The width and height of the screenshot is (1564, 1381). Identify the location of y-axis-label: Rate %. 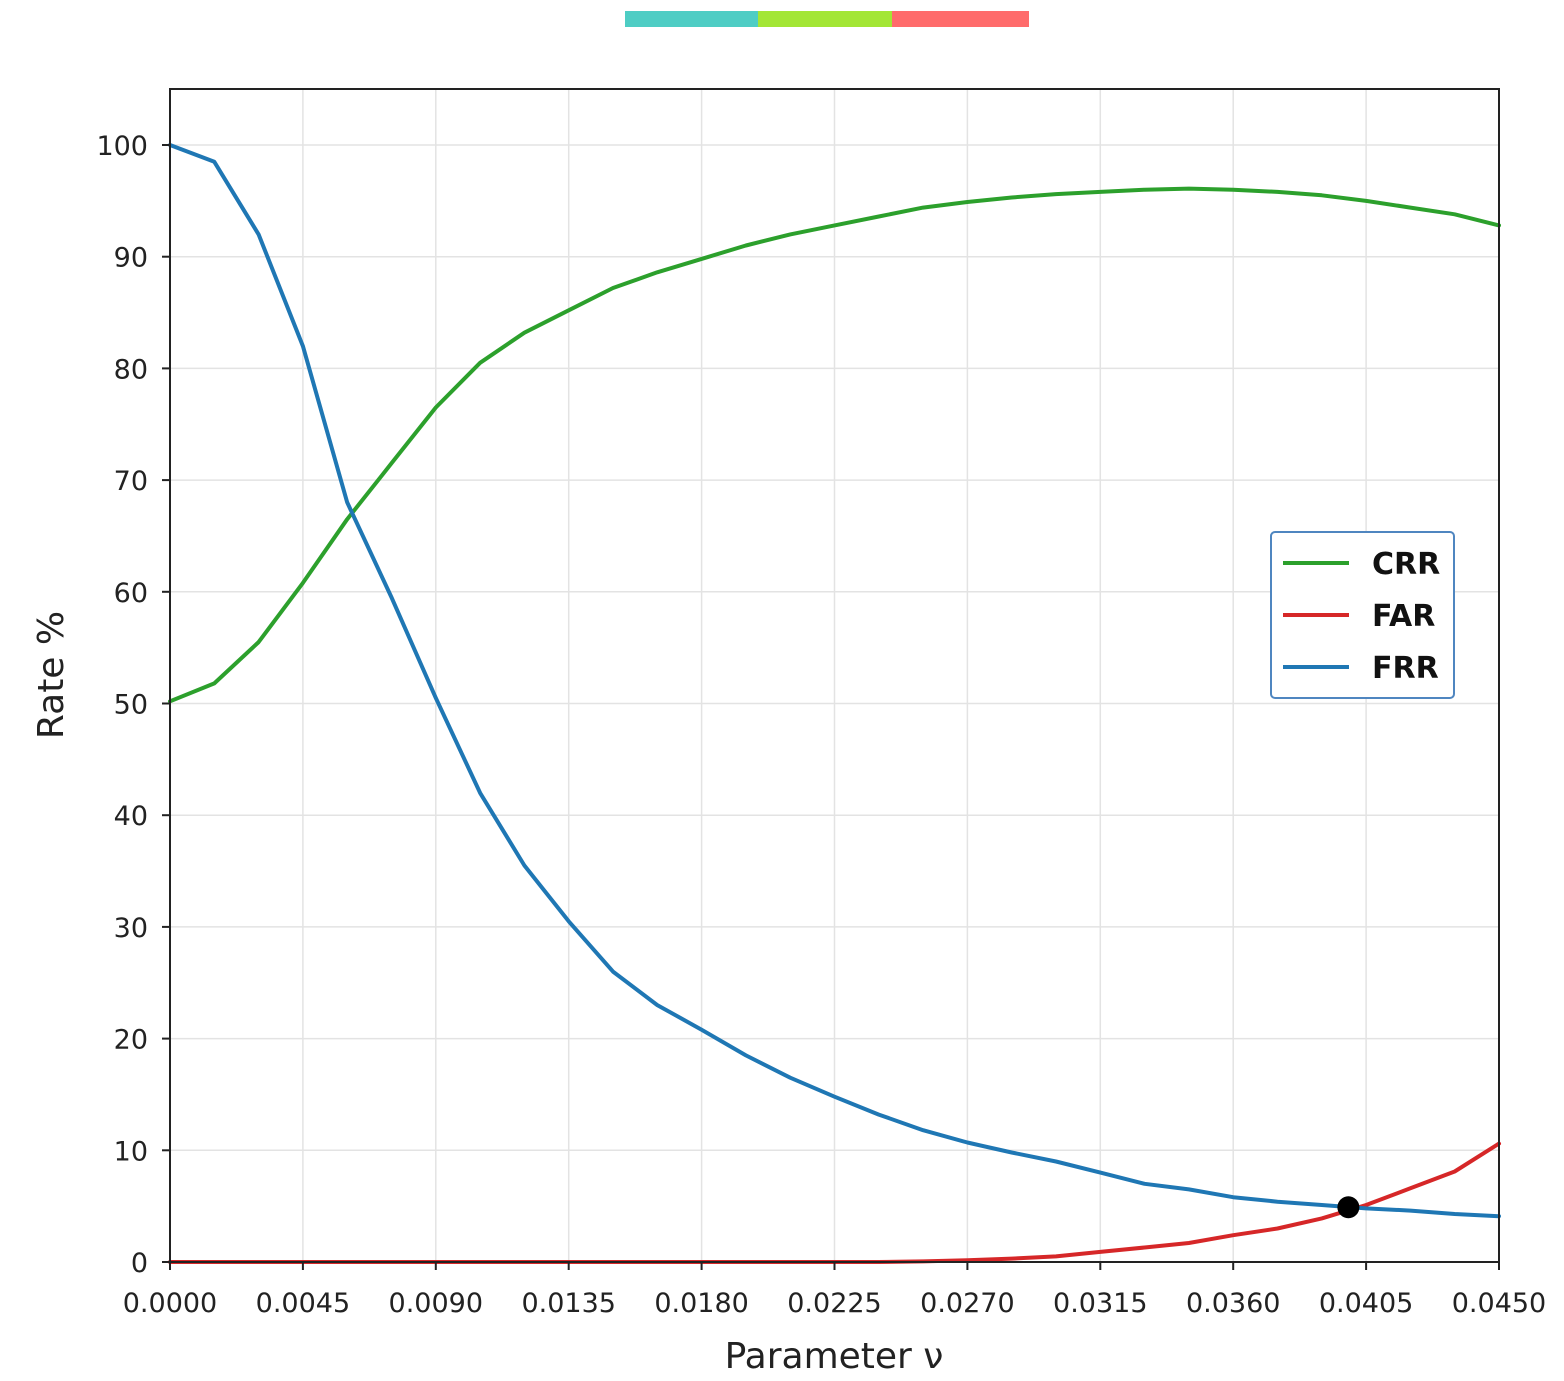
(51, 675).